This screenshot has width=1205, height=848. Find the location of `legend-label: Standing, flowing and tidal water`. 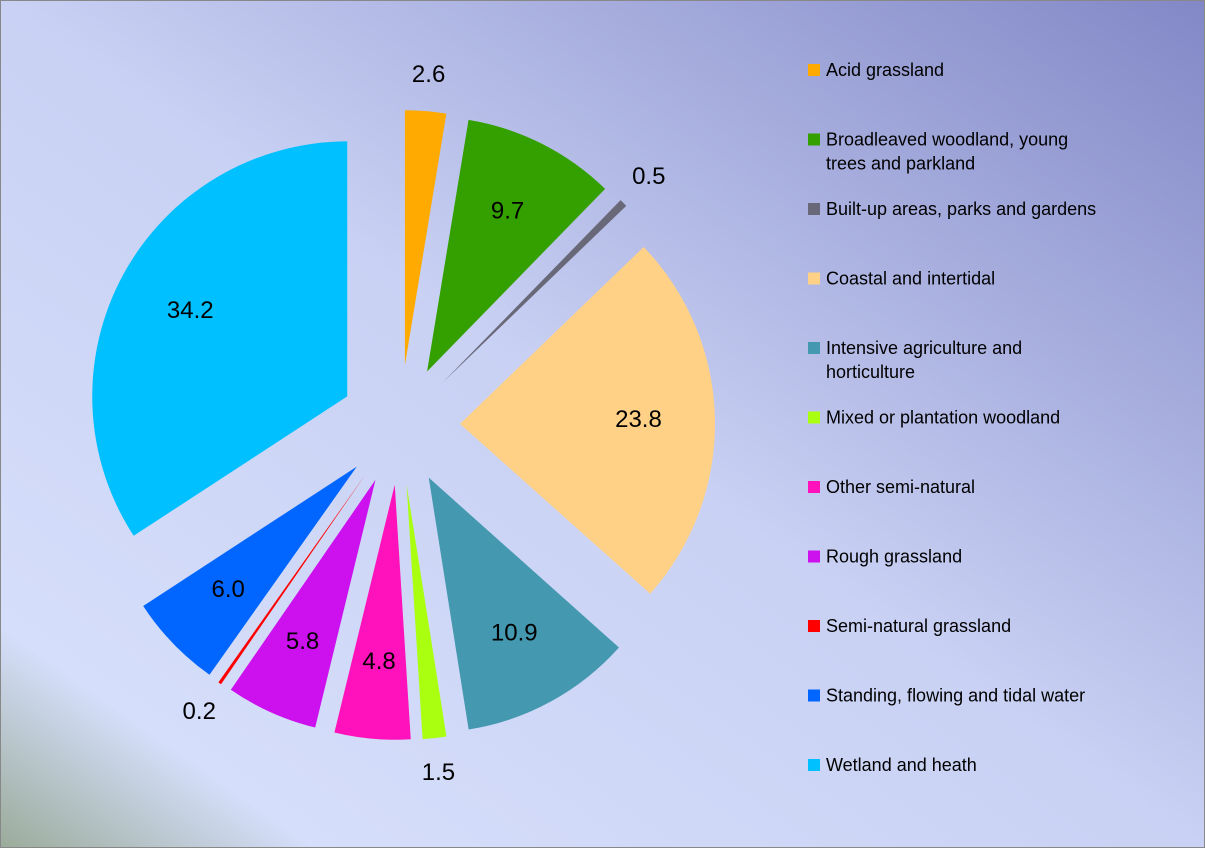

legend-label: Standing, flowing and tidal water is located at coordinates (955, 696).